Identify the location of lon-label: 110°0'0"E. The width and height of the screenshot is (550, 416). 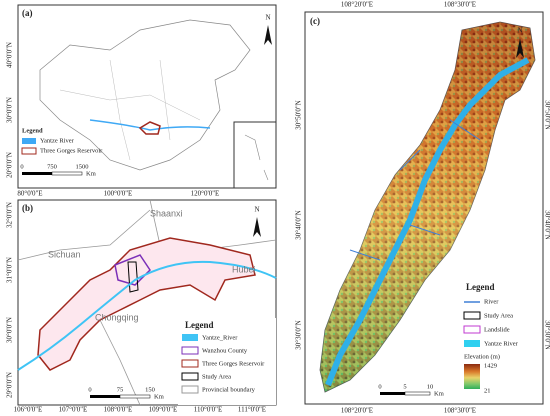
(208, 410).